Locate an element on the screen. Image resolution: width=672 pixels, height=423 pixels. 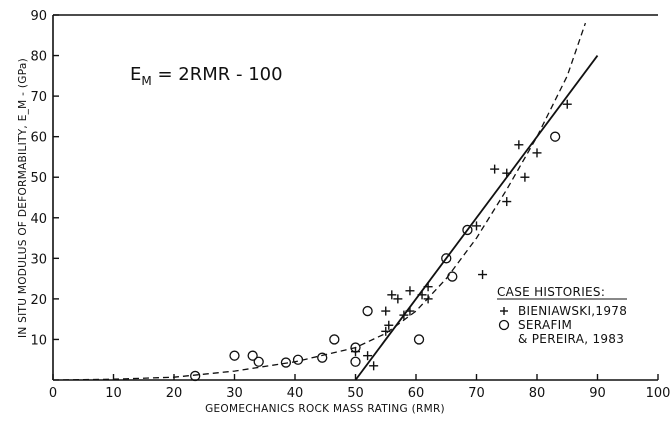
x-axis-label: GEOMECHANICS ROCK MASS RATING (RMR) is located at coordinates (325, 409).